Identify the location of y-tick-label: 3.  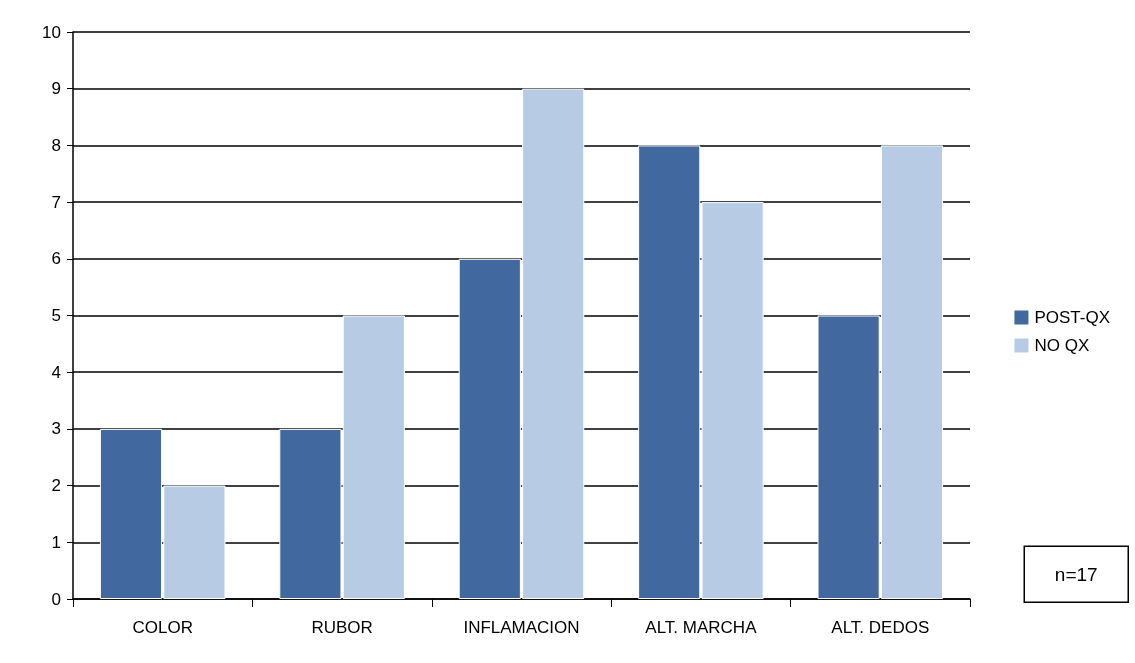
(56, 429).